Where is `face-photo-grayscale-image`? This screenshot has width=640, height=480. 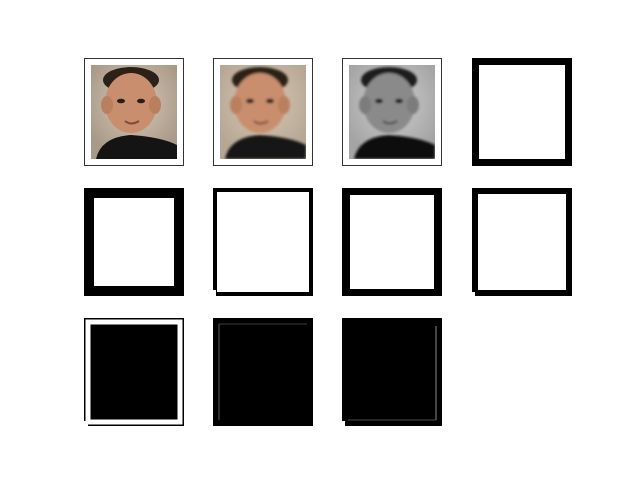 face-photo-grayscale-image is located at coordinates (392, 112).